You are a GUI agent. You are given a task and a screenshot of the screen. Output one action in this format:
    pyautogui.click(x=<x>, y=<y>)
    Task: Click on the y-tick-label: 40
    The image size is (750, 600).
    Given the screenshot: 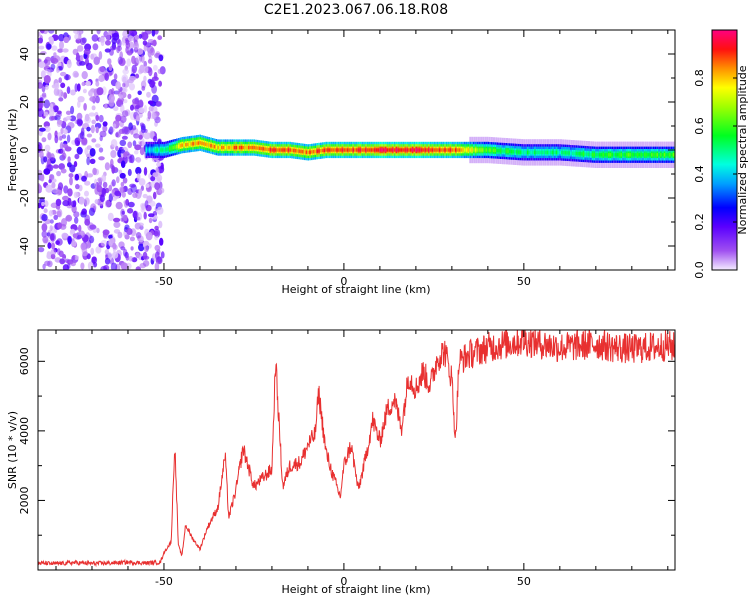 What is the action you would take?
    pyautogui.click(x=24, y=54)
    